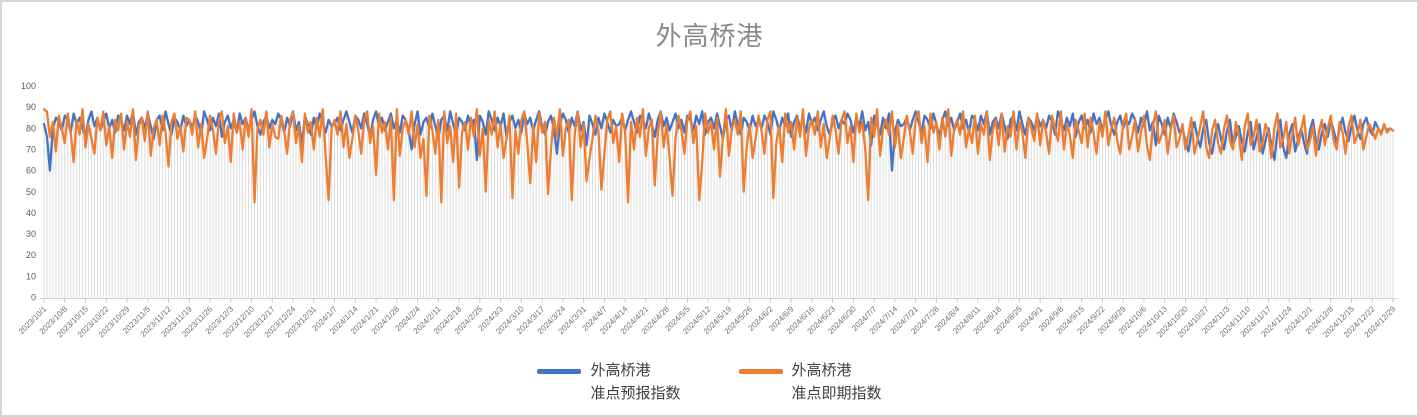  What do you see at coordinates (837, 382) in the screenshot?
I see `legend-label-spot: 外高桥港 准点即期指数` at bounding box center [837, 382].